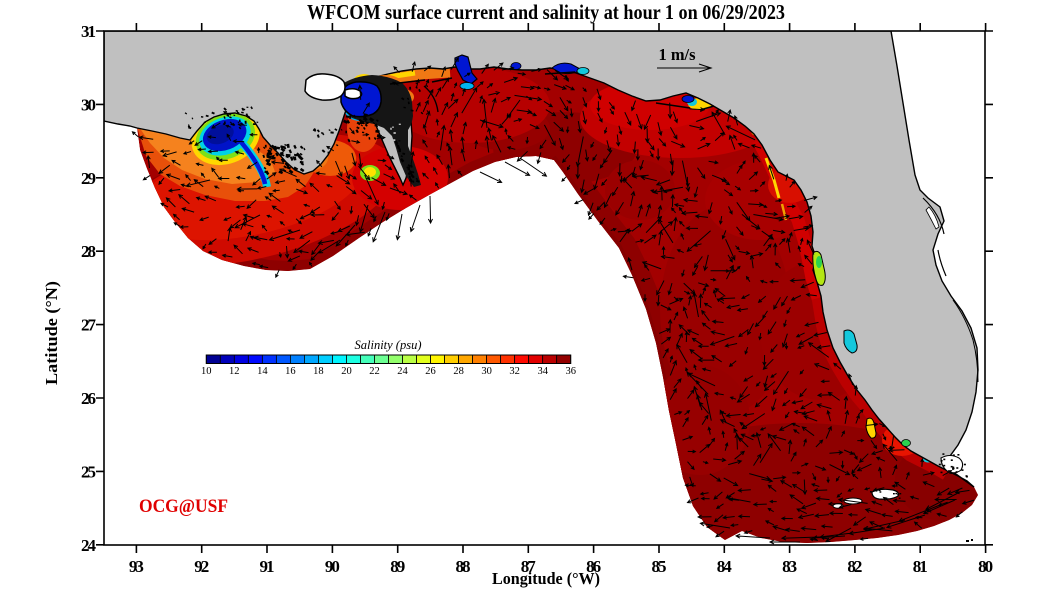  What do you see at coordinates (854, 566) in the screenshot?
I see `svg-text: 82` at bounding box center [854, 566].